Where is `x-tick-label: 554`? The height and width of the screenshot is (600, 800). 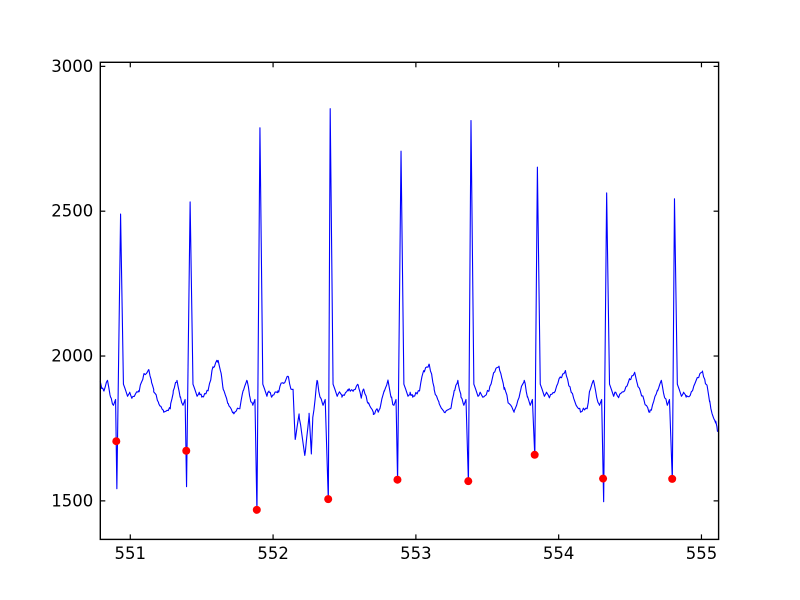
x-tick-label: 554 is located at coordinates (559, 553).